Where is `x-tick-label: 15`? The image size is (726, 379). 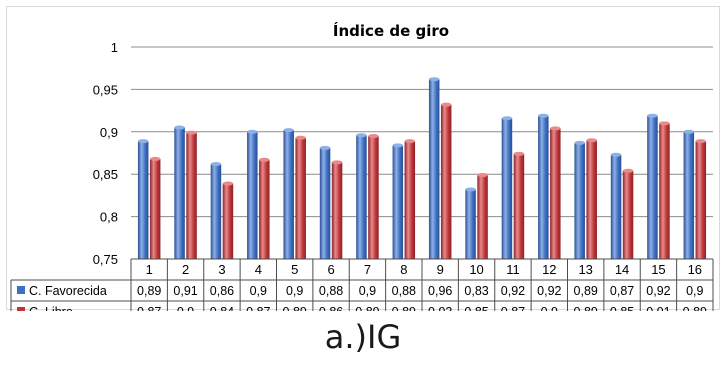
x-tick-label: 15 is located at coordinates (658, 269).